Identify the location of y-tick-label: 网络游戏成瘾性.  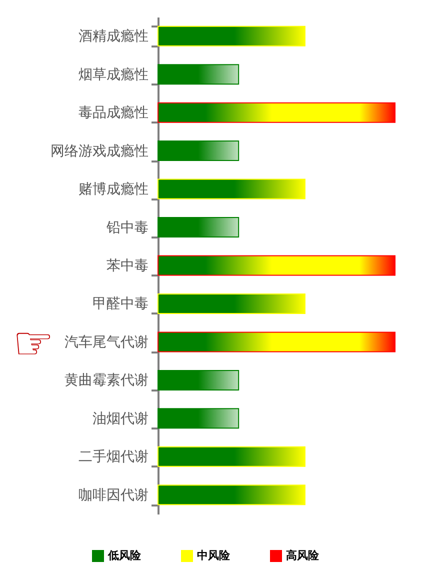
(99, 151).